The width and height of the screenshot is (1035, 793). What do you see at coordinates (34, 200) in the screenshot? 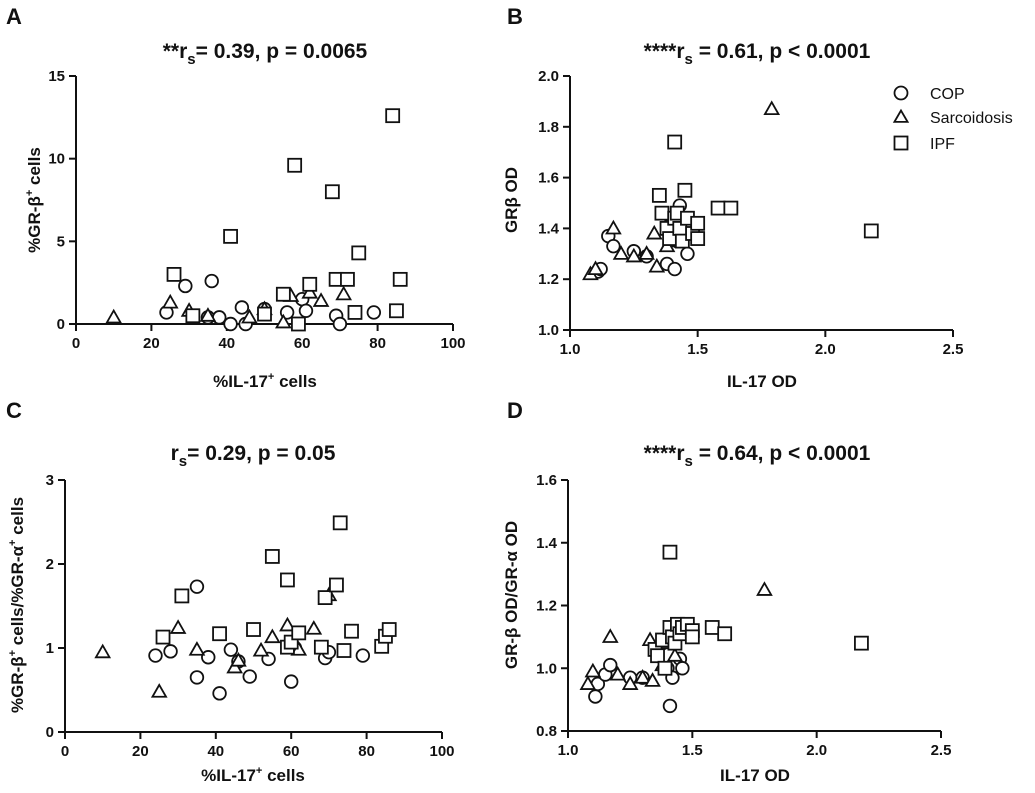
I see `panel-a-ylabel: %GR-β+ cells` at bounding box center [34, 200].